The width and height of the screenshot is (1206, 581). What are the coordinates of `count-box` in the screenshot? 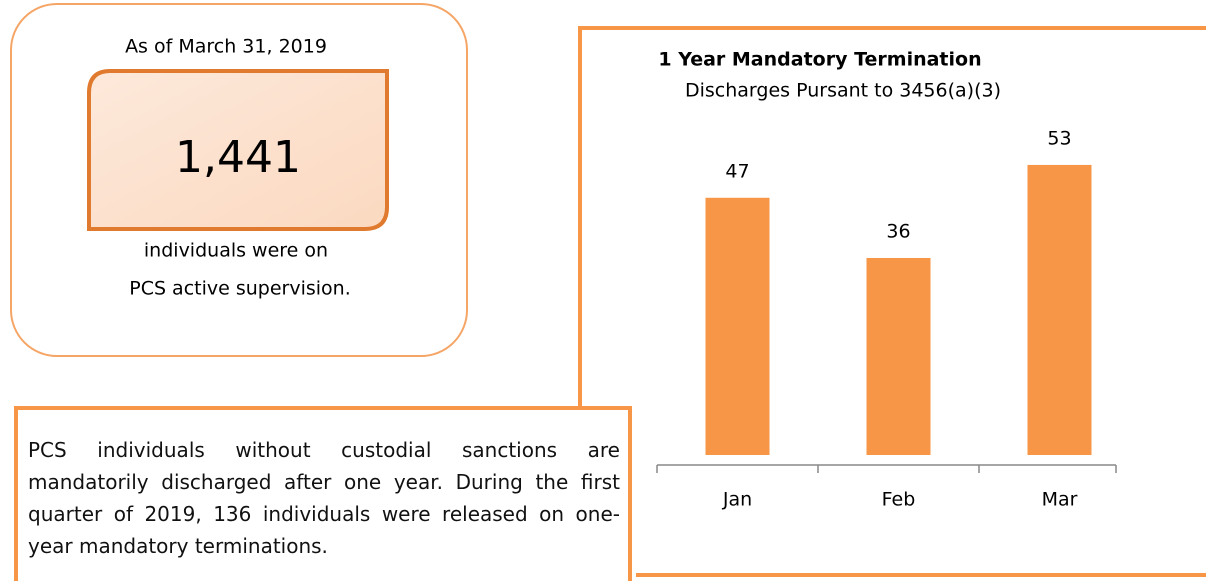 It's located at (238, 150).